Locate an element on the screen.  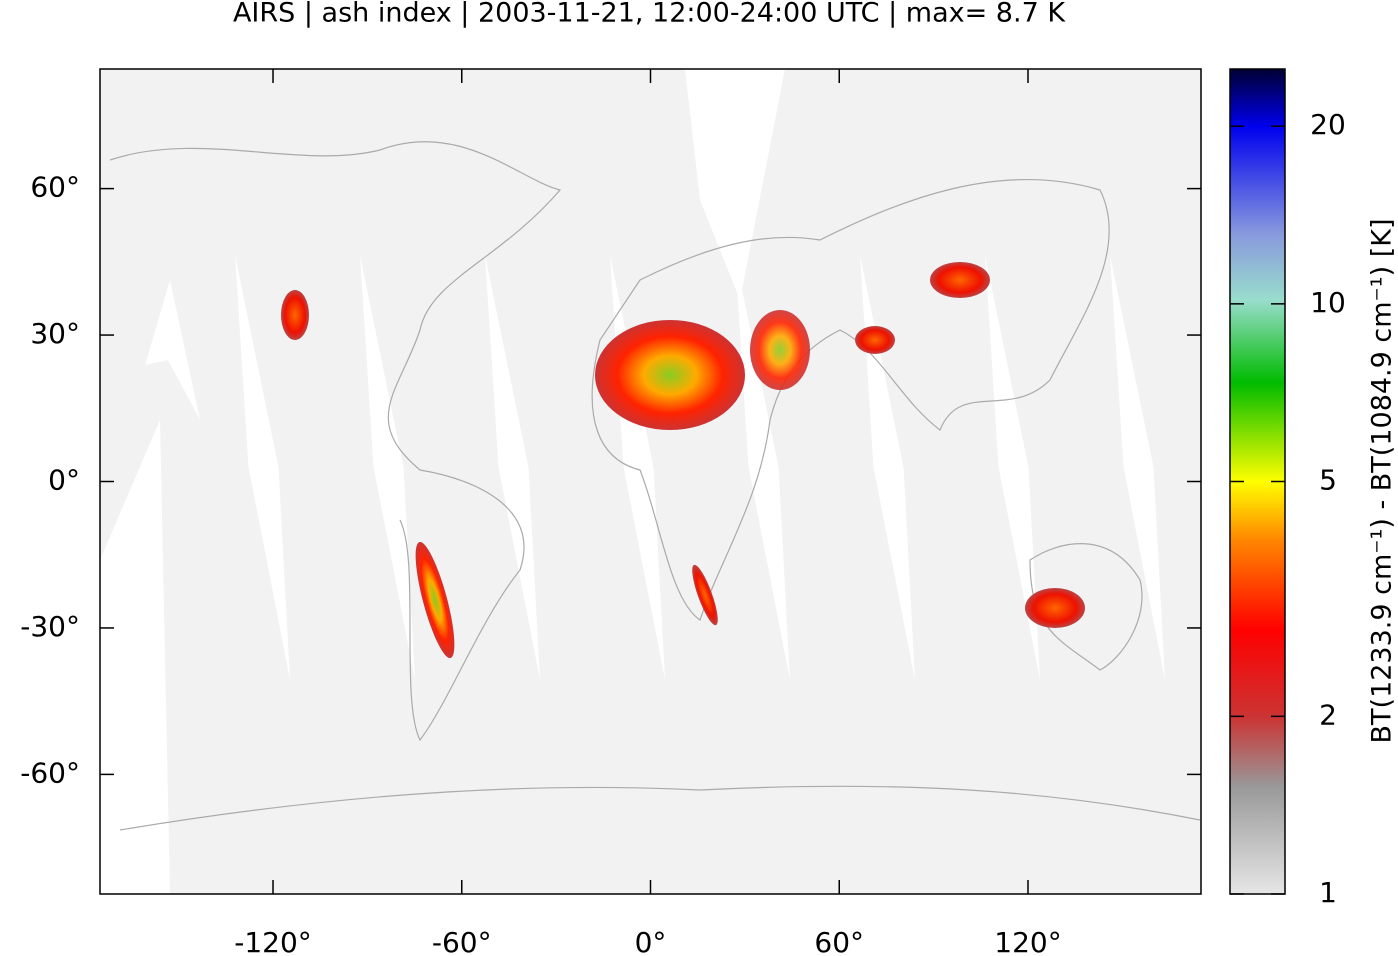
x-tick-label: 0° is located at coordinates (651, 941).